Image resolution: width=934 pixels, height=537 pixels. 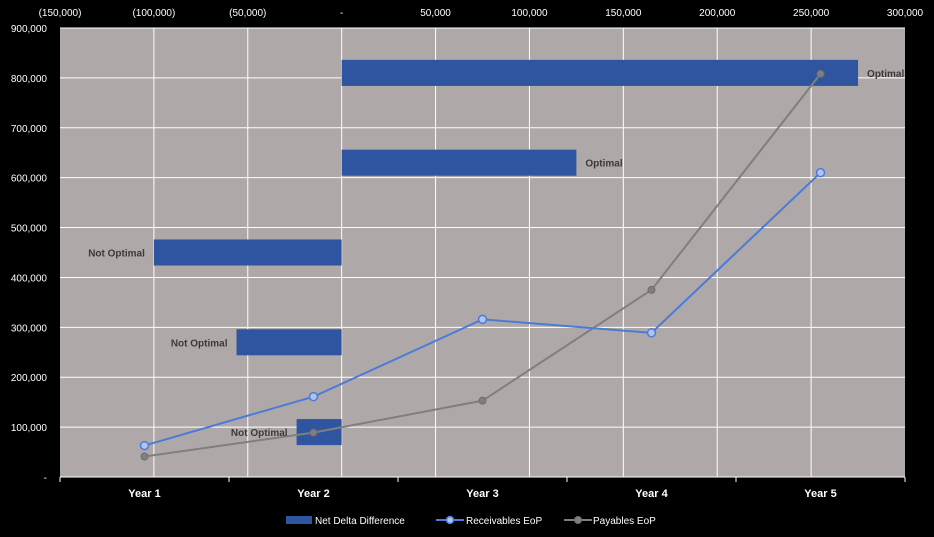 I want to click on x2-tick-label: 300,000, so click(x=905, y=13).